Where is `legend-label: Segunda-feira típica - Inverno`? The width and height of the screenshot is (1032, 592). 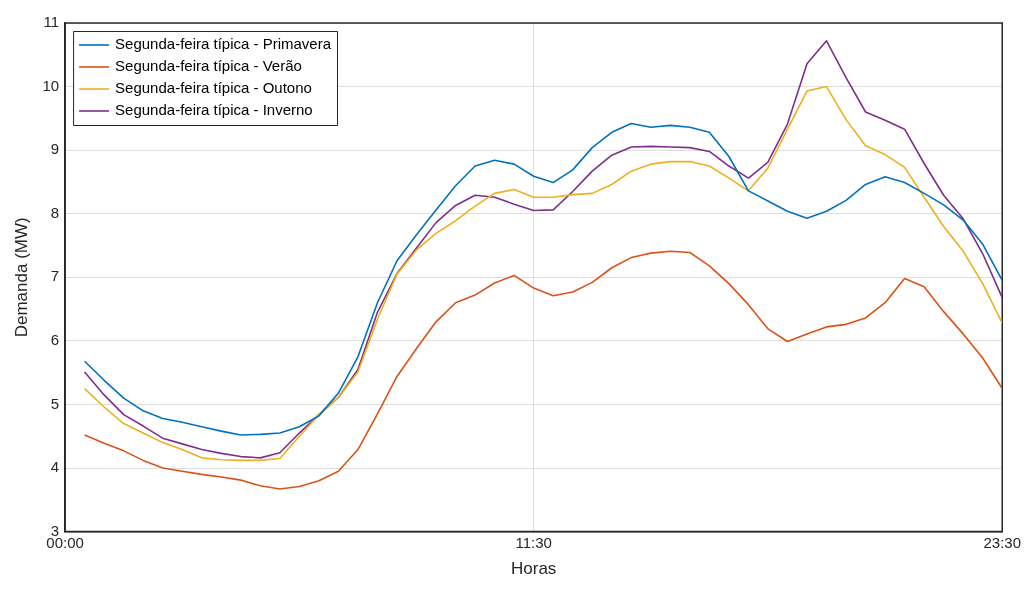
legend-label: Segunda-feira típica - Inverno is located at coordinates (214, 110).